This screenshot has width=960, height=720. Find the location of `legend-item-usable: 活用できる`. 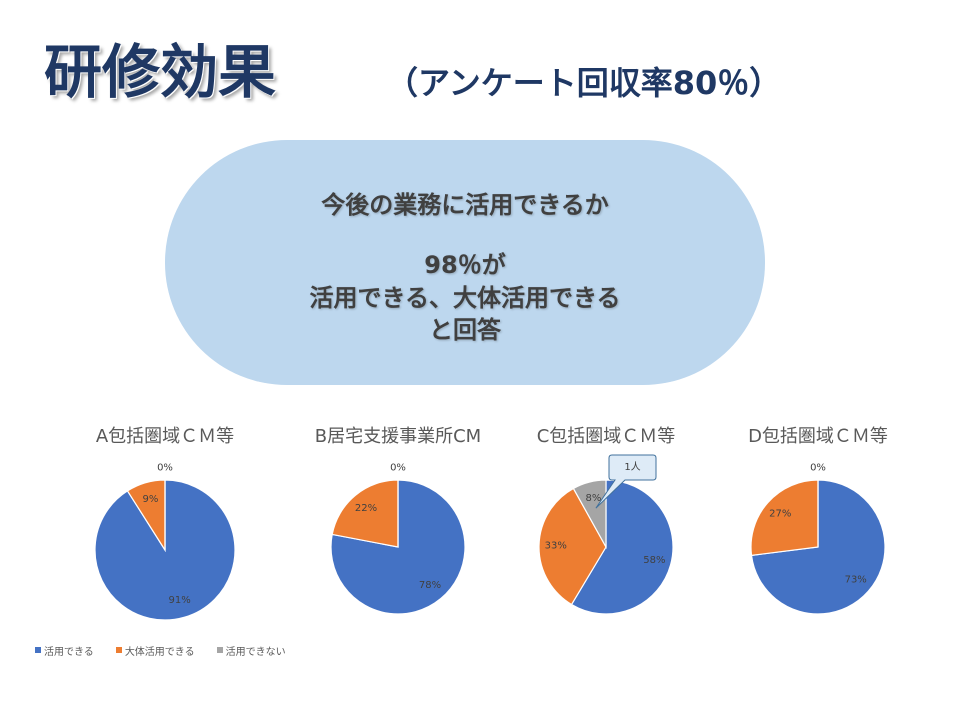

legend-item-usable: 活用できる is located at coordinates (64, 650).